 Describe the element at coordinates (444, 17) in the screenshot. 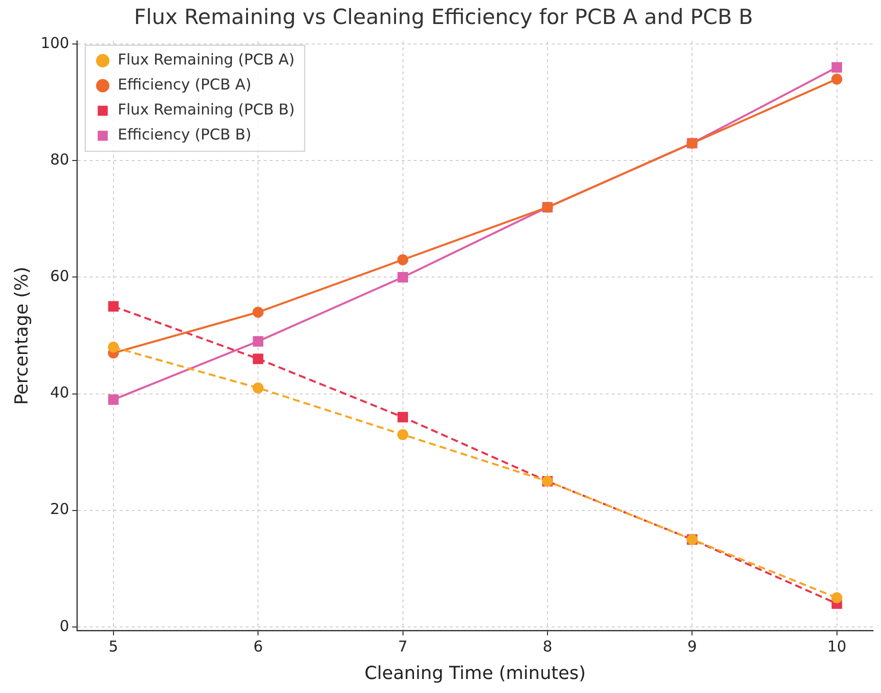

I see `chart-title: Flux Remaining vs Cleaning Efficiency for PCB A and PCB B` at that location.